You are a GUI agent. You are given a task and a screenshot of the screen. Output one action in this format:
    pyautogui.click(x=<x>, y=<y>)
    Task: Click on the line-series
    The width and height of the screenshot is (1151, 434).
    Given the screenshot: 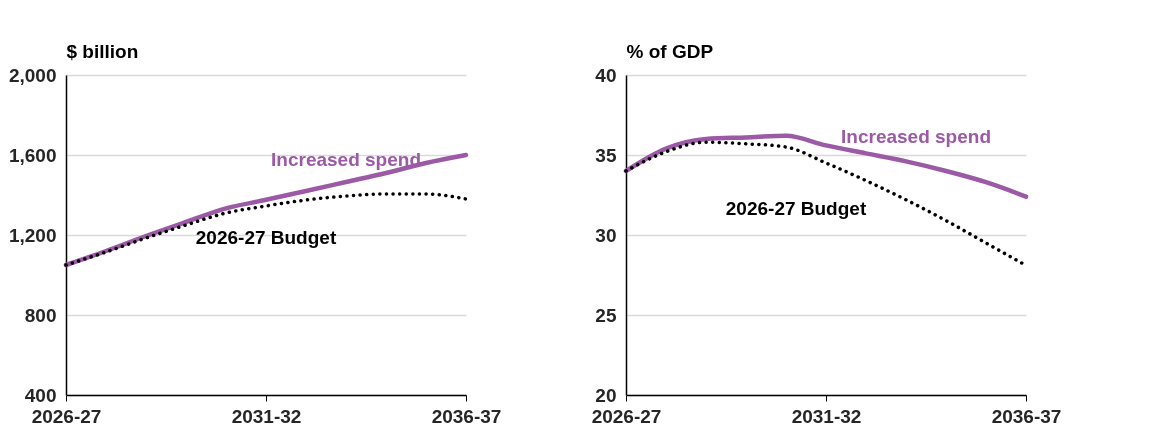 What is the action you would take?
    pyautogui.click(x=266, y=210)
    